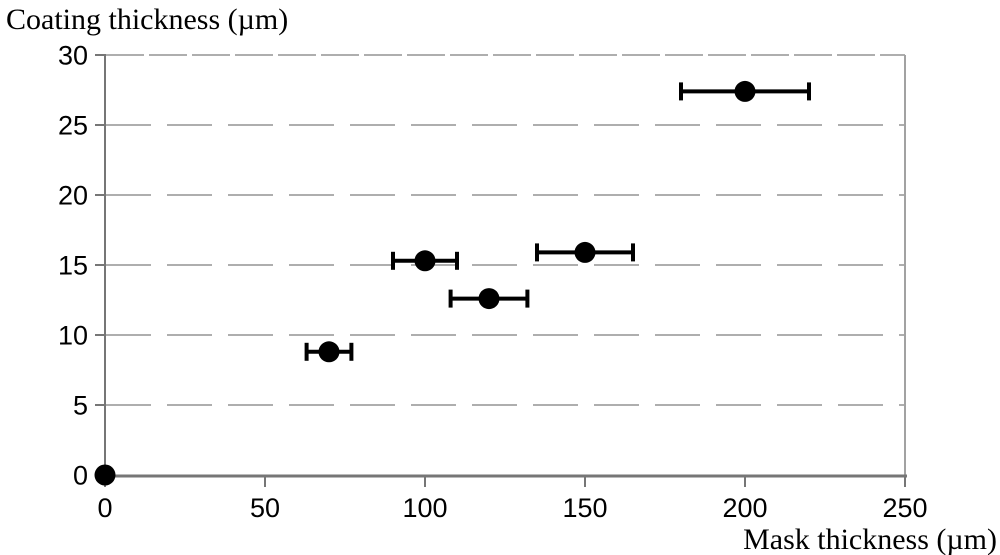 The width and height of the screenshot is (1000, 555). What do you see at coordinates (744, 508) in the screenshot?
I see `x-tick-label: 200` at bounding box center [744, 508].